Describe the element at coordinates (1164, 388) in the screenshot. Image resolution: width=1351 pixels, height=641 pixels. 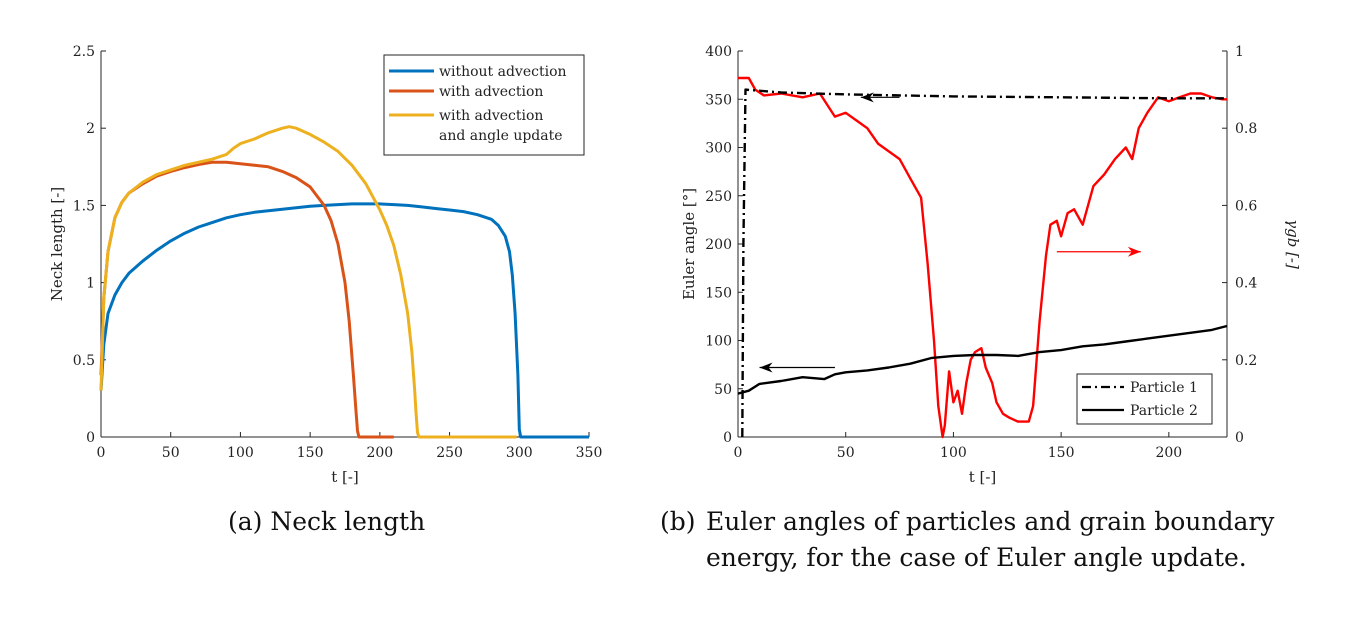
I see `legend-label: Particle 1` at that location.